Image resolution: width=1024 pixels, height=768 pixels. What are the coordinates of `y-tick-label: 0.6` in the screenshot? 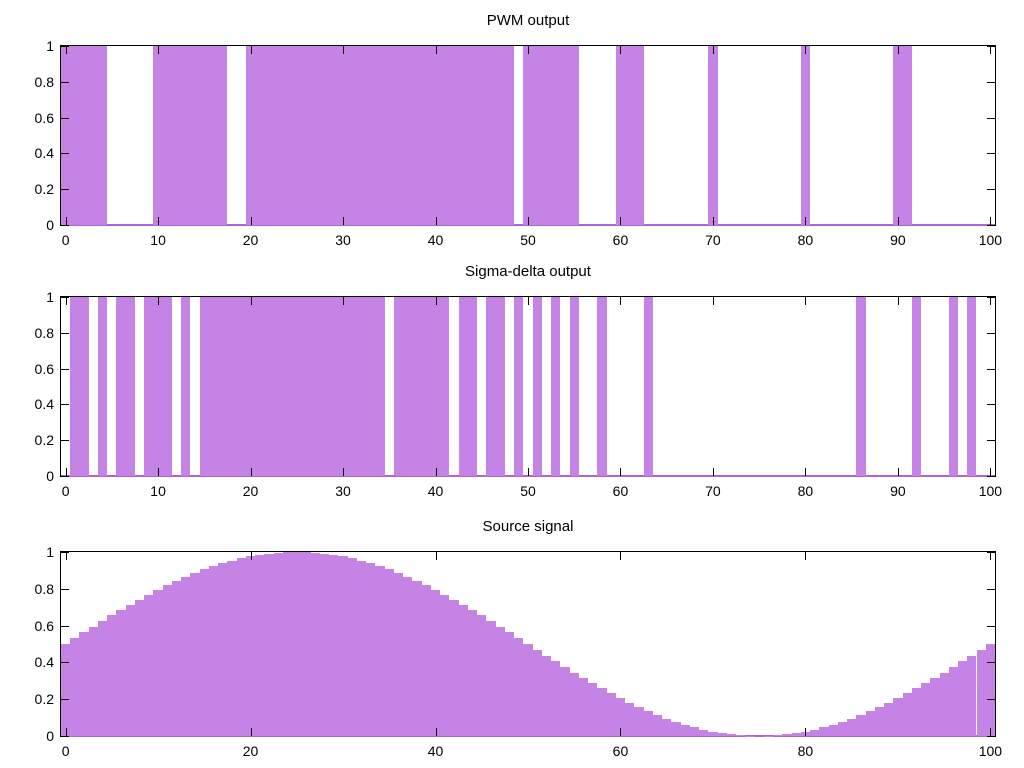 It's located at (44, 625).